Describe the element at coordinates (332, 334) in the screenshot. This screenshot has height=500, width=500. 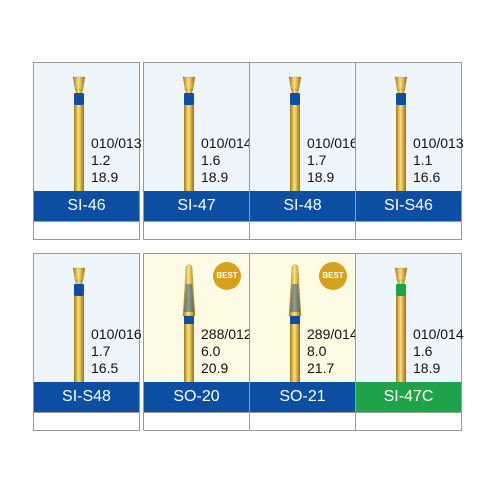
I see `spec-line: 289/014` at that location.